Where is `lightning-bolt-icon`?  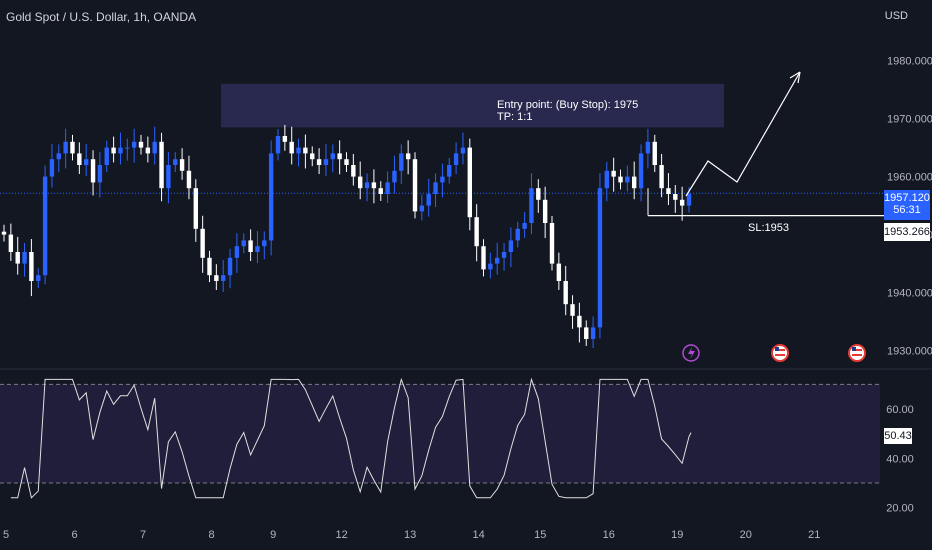 lightning-bolt-icon is located at coordinates (691, 353).